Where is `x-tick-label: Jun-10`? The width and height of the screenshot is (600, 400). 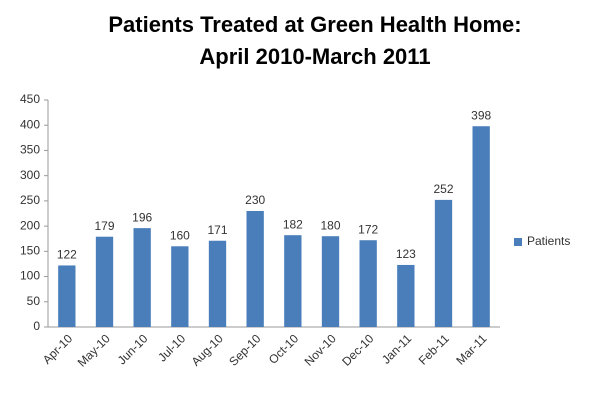 x-tick-label: Jun-10 is located at coordinates (133, 349).